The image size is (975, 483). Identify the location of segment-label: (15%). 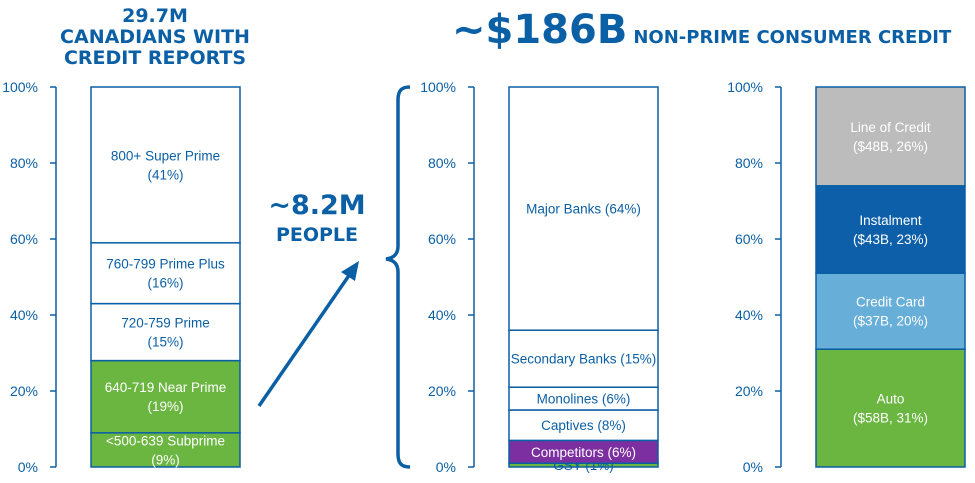
(165, 342).